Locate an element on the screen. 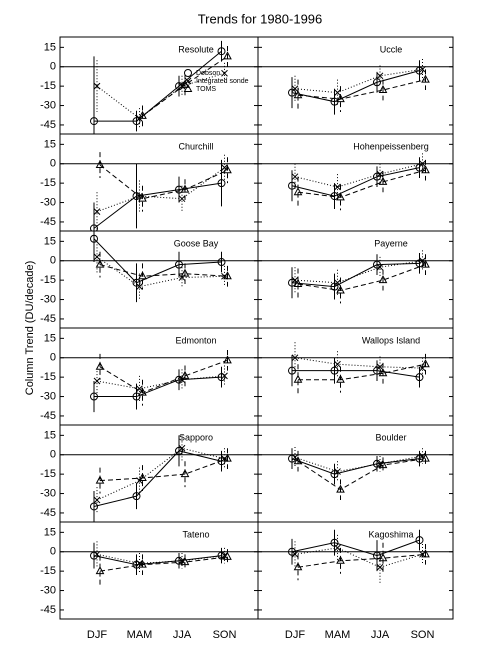 This screenshot has height=656, width=487. panel-title: Sapporo is located at coordinates (196, 437).